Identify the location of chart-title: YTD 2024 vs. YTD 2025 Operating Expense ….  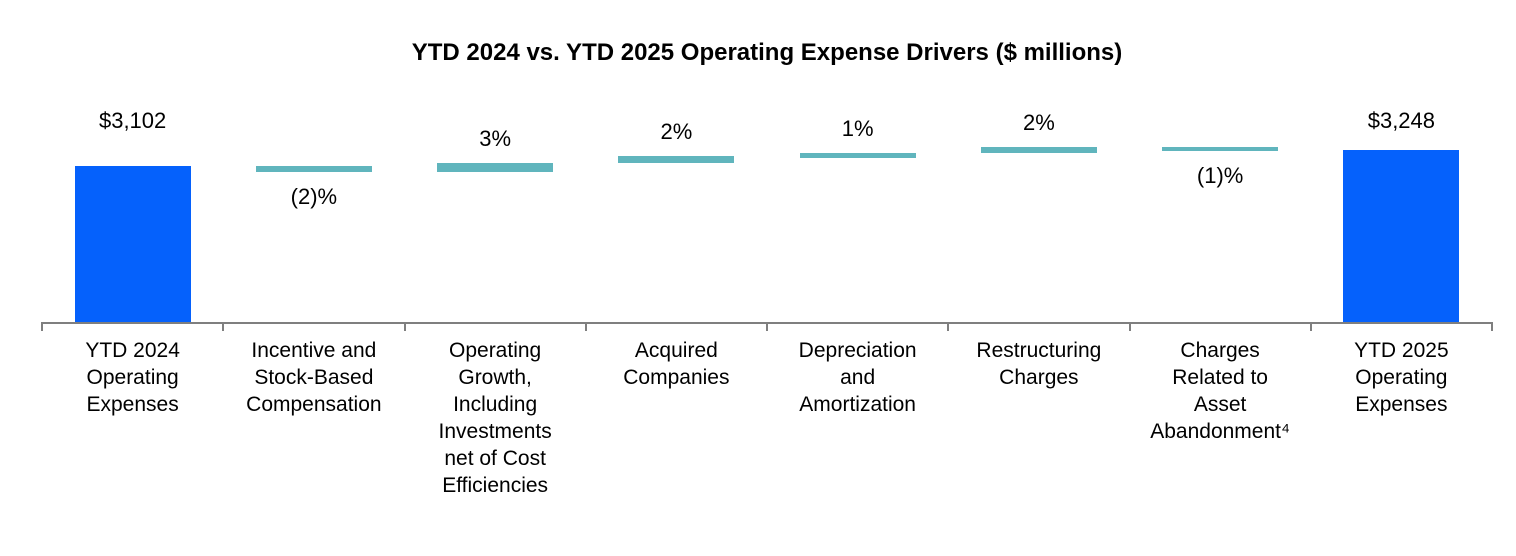
(767, 52).